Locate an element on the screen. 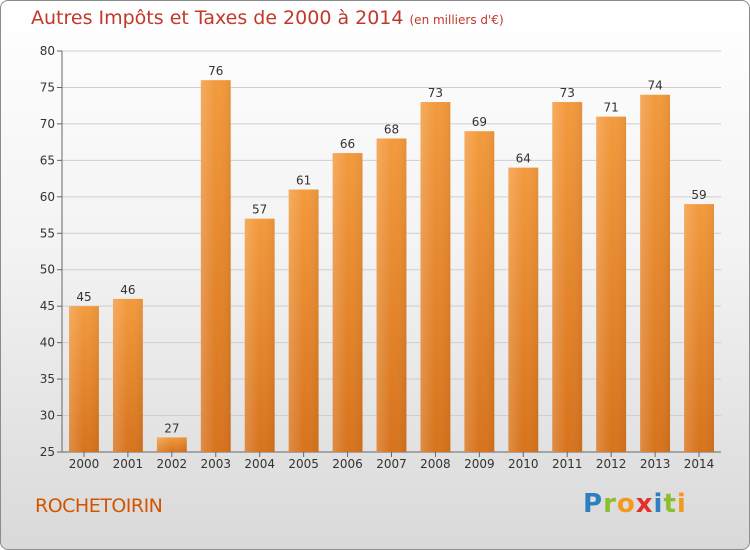 The height and width of the screenshot is (550, 750). data-label: 46 is located at coordinates (127, 290).